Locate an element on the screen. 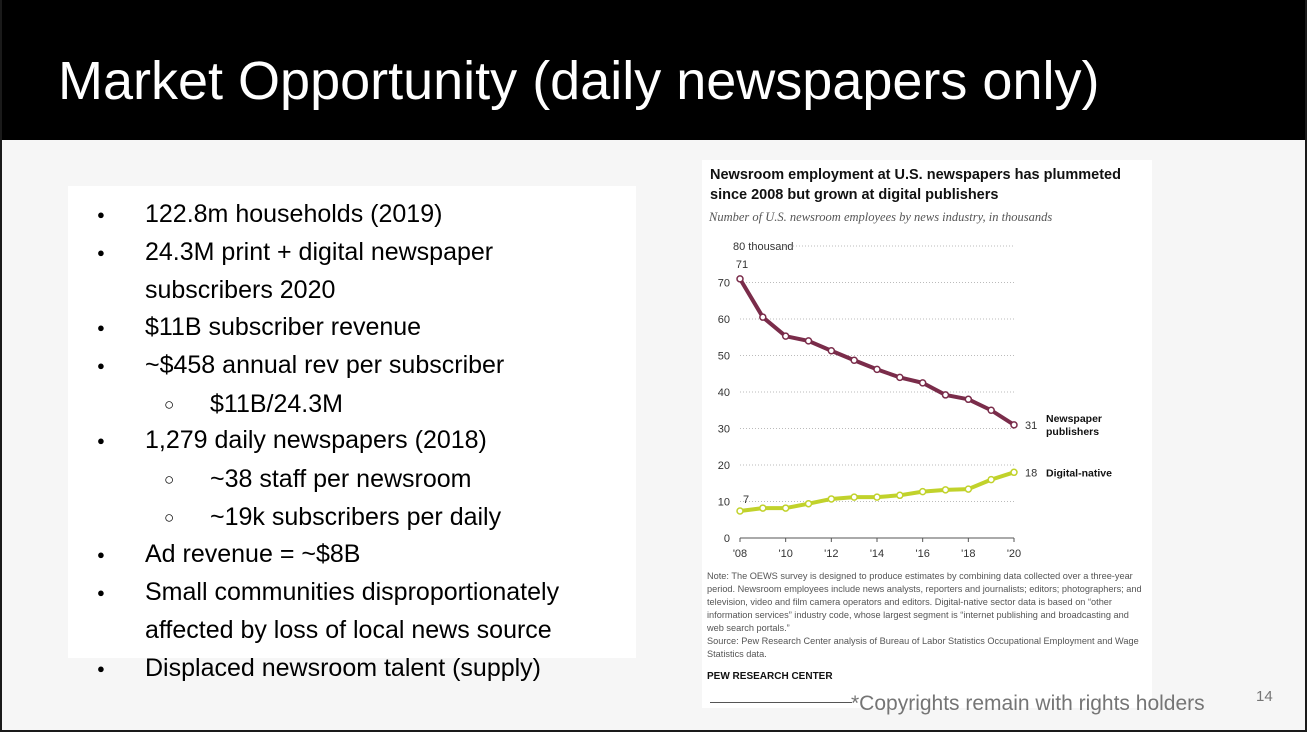 Image resolution: width=1307 pixels, height=732 pixels. bullet-text: Ad revenue = ~$8B is located at coordinates (253, 554).